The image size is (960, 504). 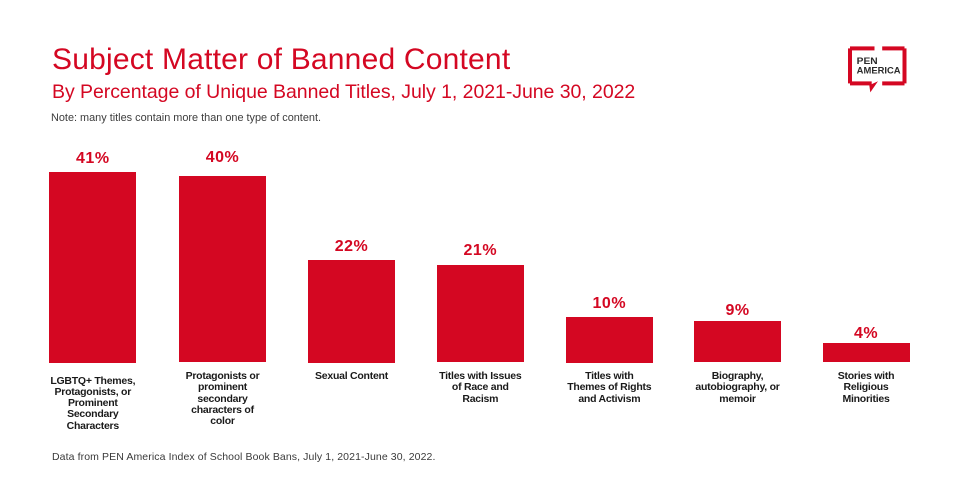 I want to click on svg-text: PEN, so click(x=867, y=61).